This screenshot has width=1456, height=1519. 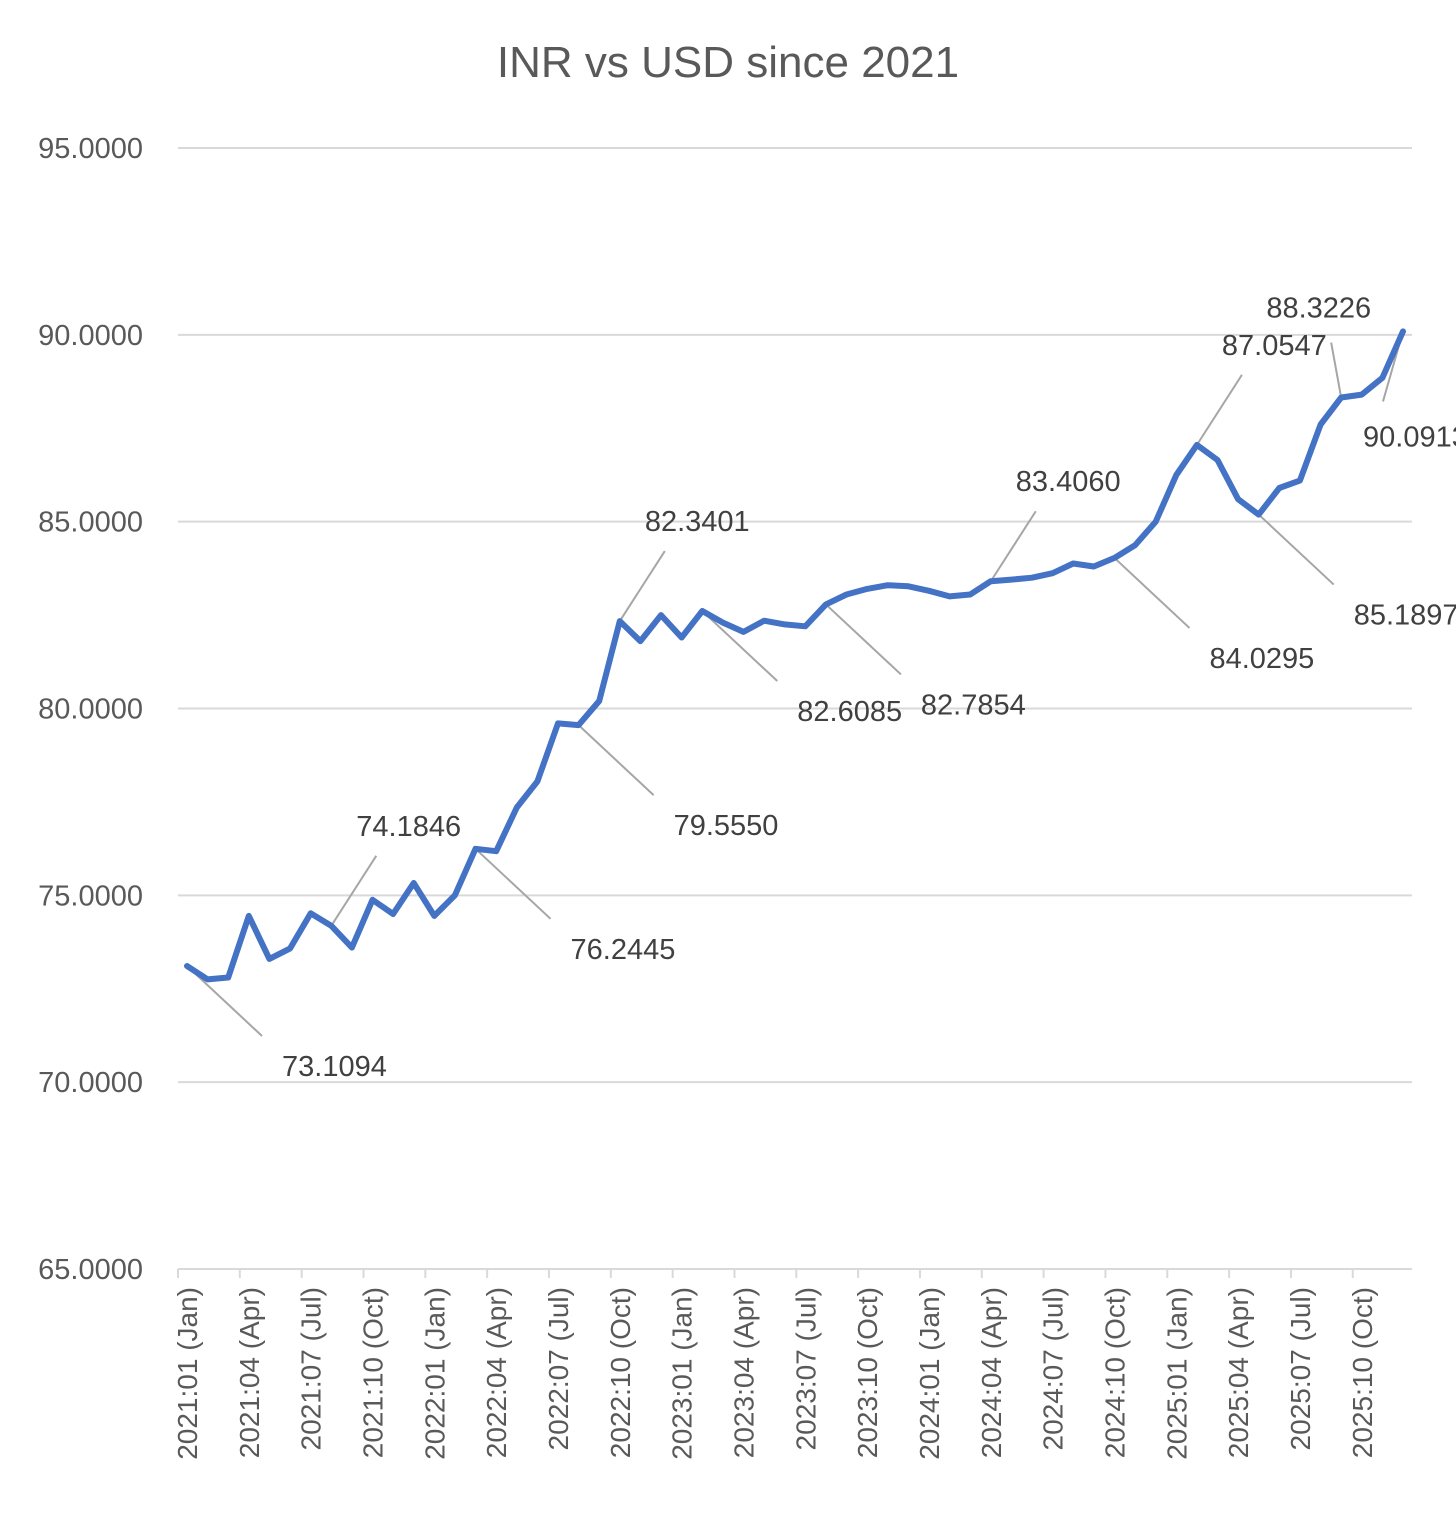 What do you see at coordinates (1176, 1373) in the screenshot?
I see `x-tick-label: 2025:01 (Jan)` at bounding box center [1176, 1373].